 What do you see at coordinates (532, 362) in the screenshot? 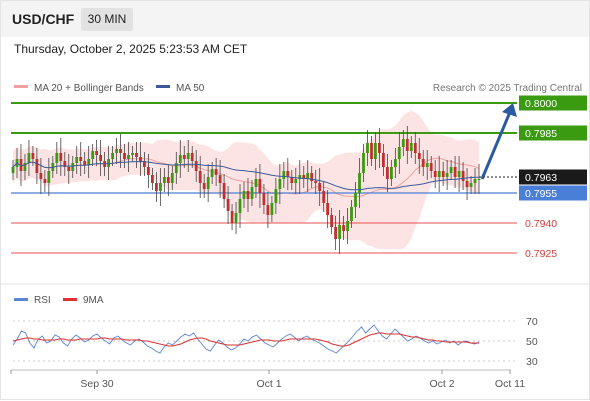
I see `rsi-tick-30: 30` at bounding box center [532, 362].